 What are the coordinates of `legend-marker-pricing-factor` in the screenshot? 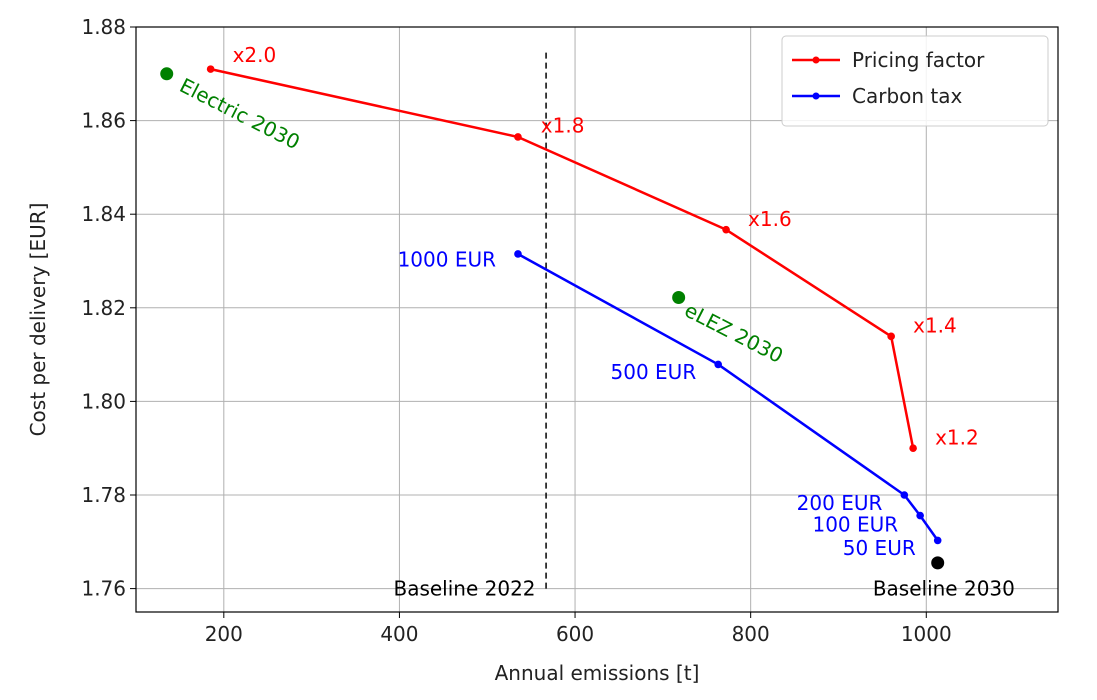 It's located at (816, 60).